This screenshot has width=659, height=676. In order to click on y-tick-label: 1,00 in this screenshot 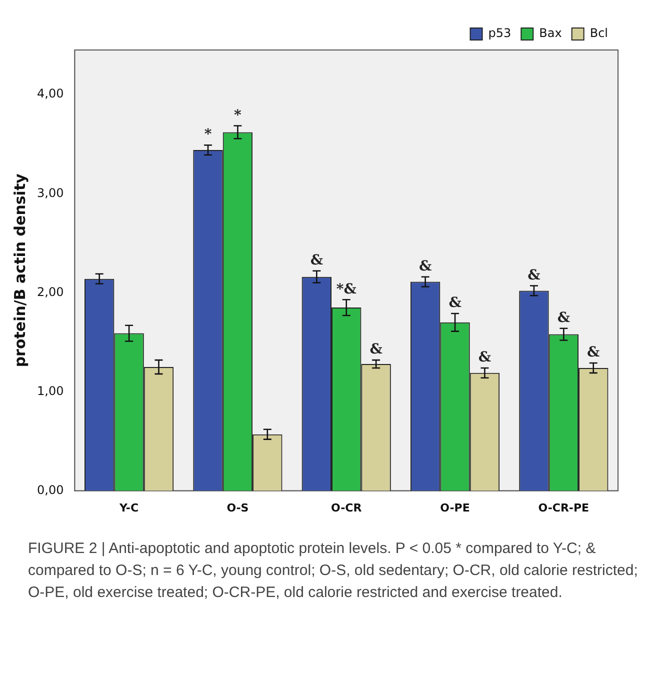, I will do `click(50, 391)`.